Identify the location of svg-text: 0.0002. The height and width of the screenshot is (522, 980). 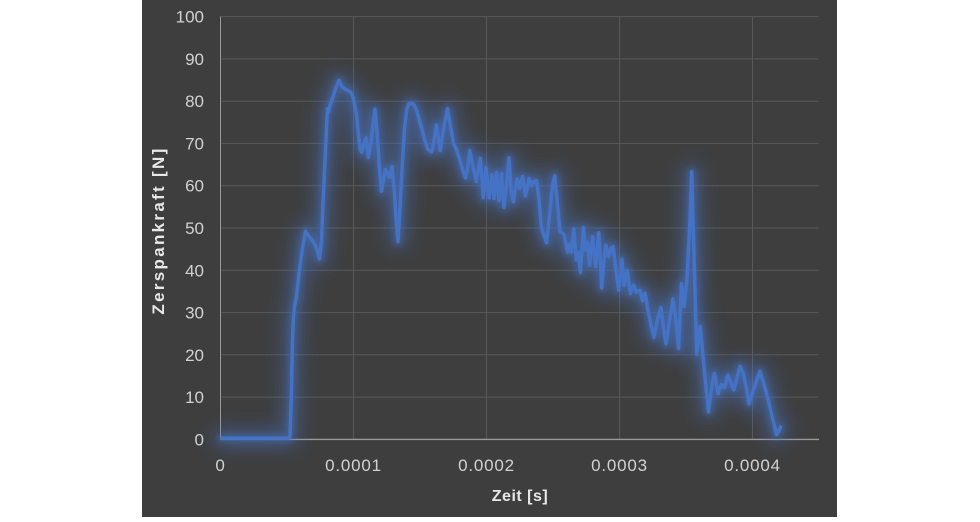
(486, 465).